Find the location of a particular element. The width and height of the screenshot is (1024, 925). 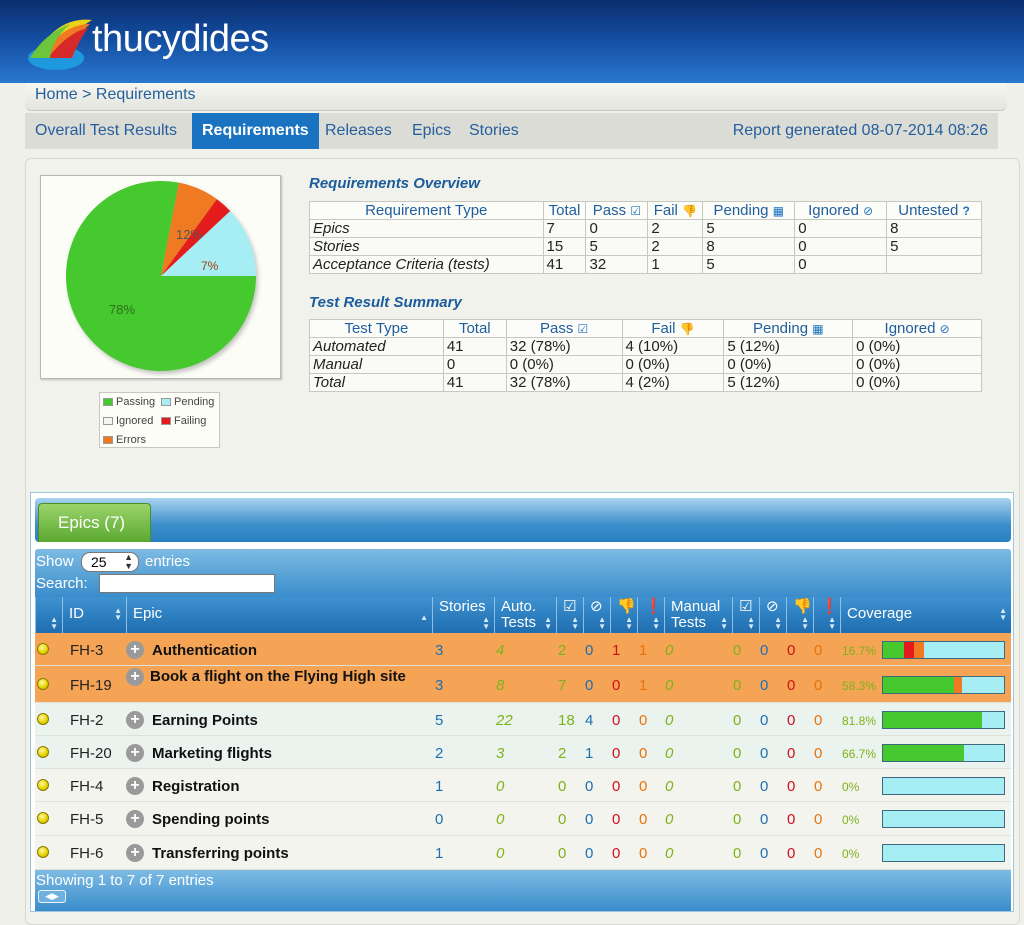

nav-stories: Stories is located at coordinates (494, 130).